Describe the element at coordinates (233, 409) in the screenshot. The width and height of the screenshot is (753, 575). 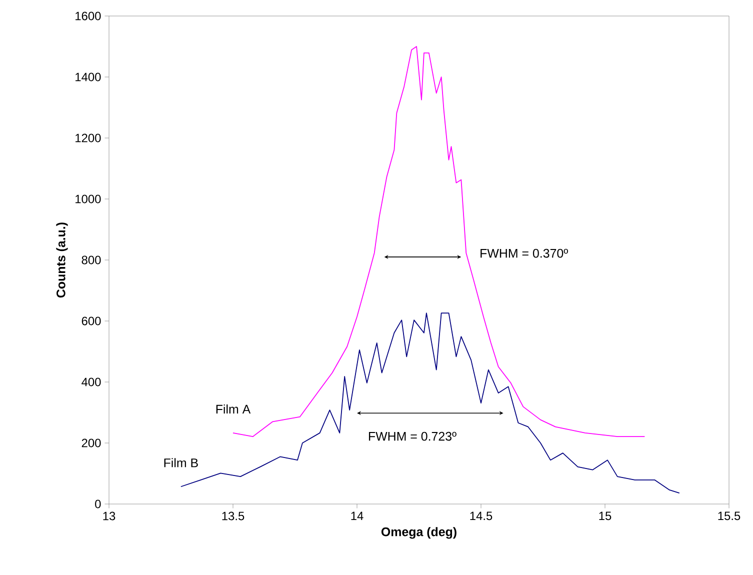
I see `series-label: Film A` at that location.